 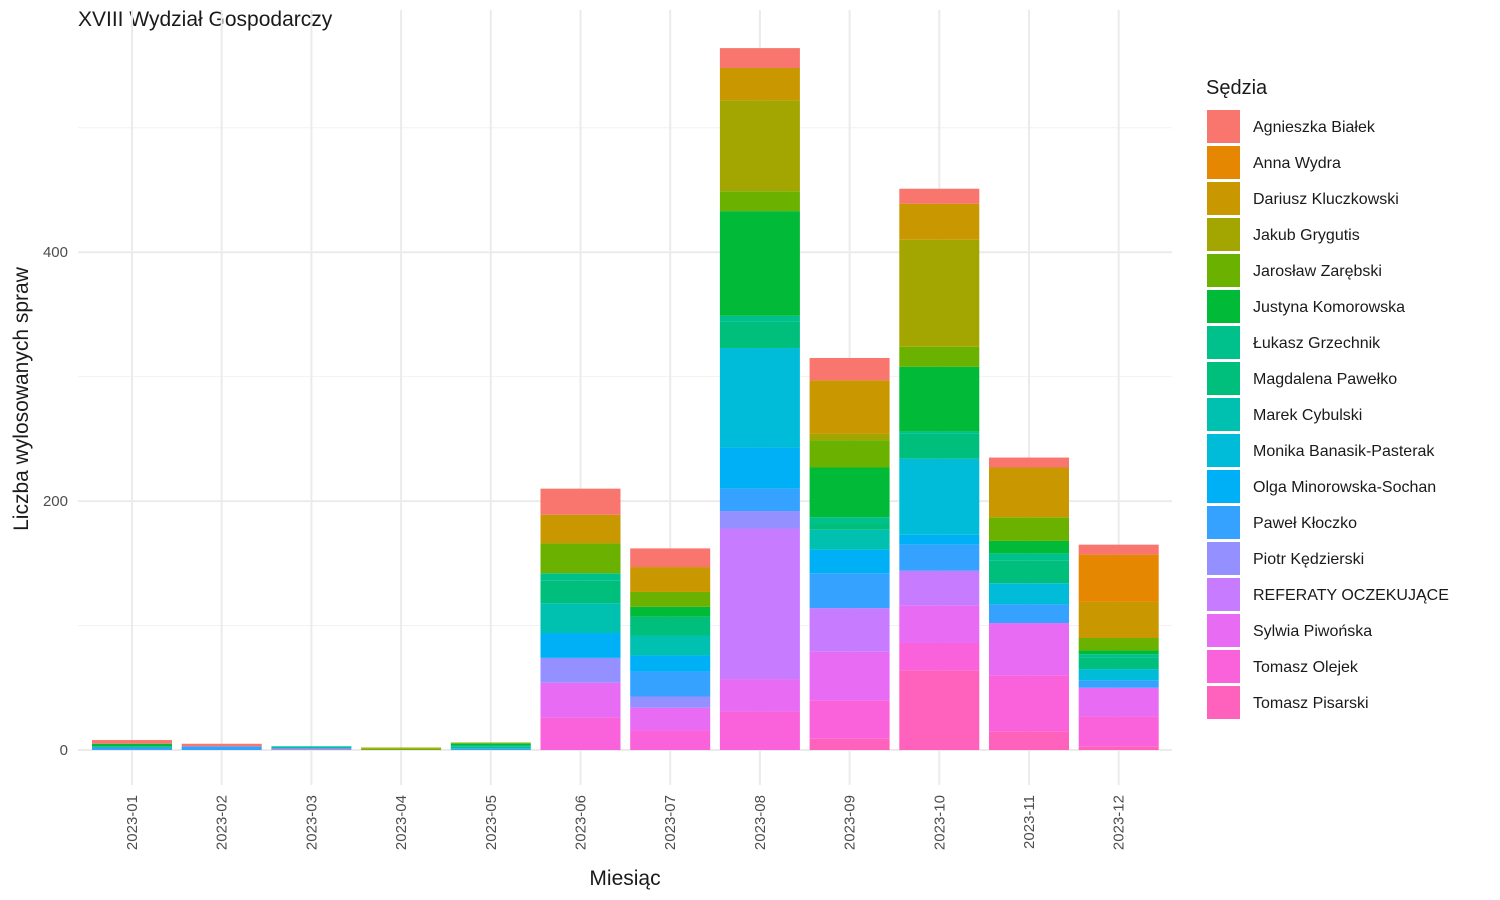 What do you see at coordinates (205, 19) in the screenshot?
I see `chart-title: XVIII Wydział Gospodarczy` at bounding box center [205, 19].